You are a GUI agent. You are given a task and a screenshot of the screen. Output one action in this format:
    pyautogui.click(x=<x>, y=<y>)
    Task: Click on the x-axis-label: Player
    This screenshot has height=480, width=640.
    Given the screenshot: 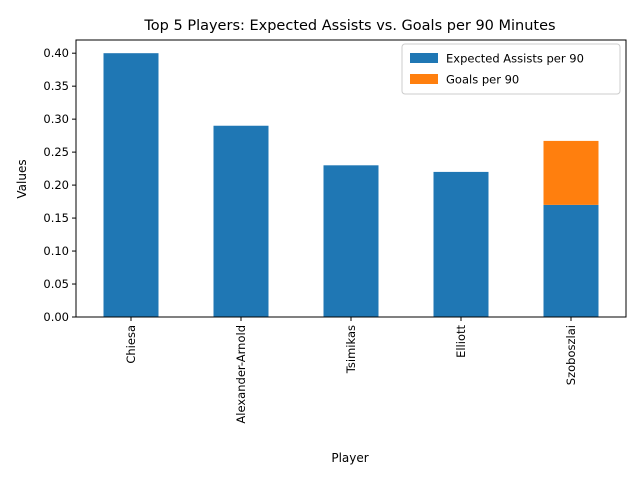 What is the action you would take?
    pyautogui.click(x=349, y=458)
    